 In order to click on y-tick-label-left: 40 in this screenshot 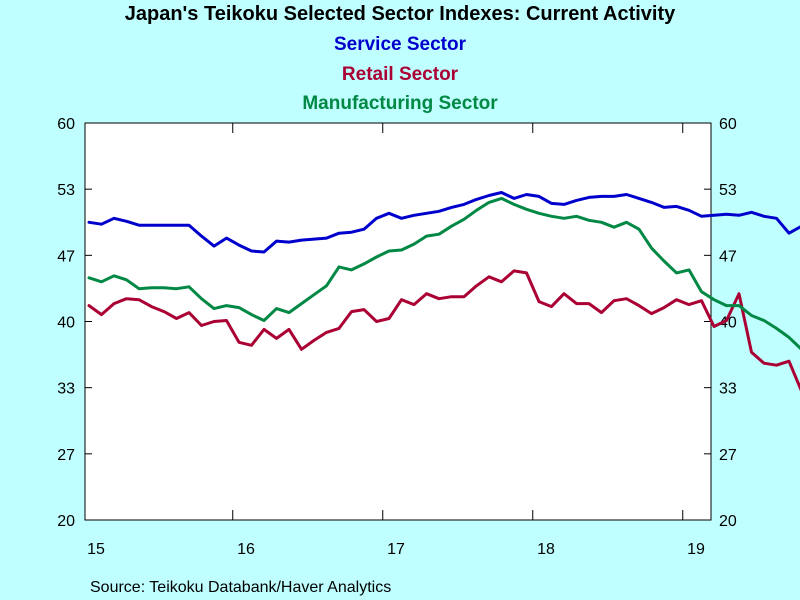, I will do `click(66, 323)`.